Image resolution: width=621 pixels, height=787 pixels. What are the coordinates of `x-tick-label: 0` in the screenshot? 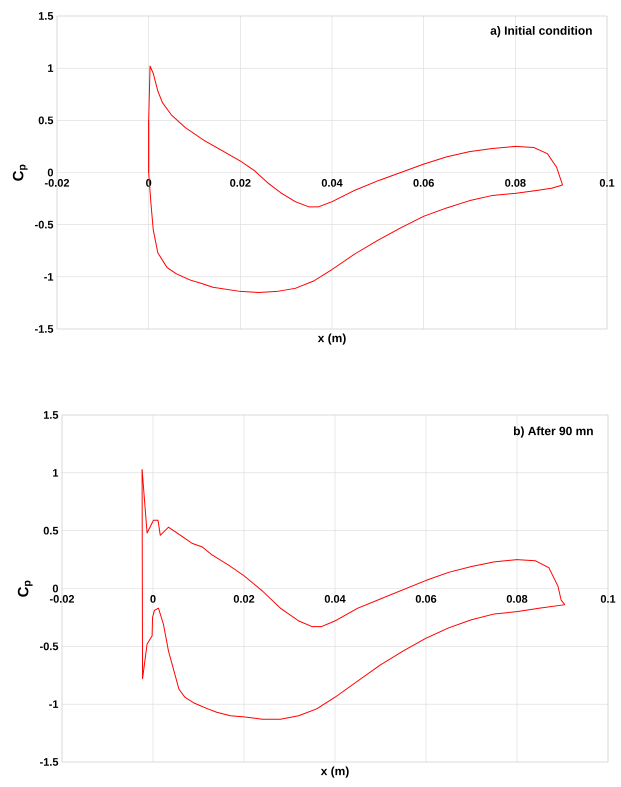 It's located at (153, 599).